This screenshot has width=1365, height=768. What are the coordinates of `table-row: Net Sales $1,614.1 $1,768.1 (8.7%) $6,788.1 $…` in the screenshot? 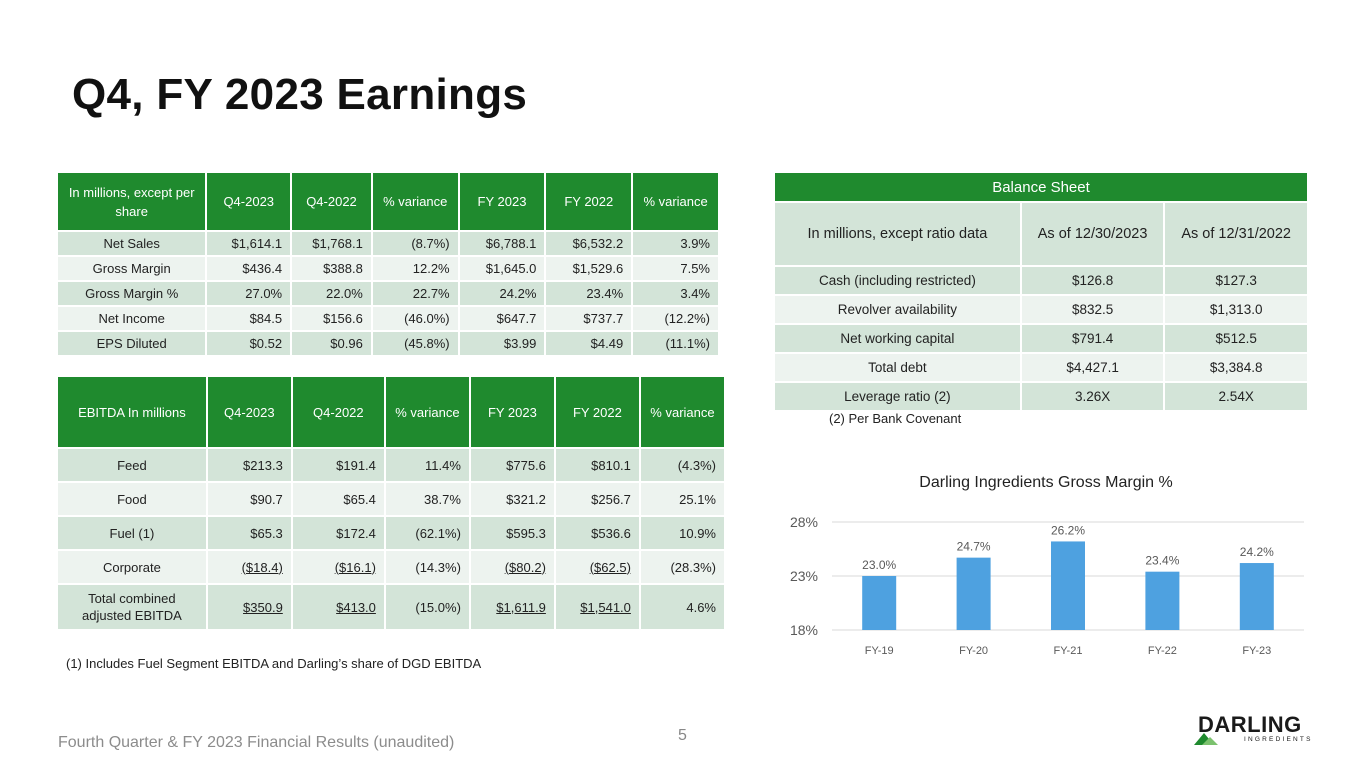 It's located at (388, 243).